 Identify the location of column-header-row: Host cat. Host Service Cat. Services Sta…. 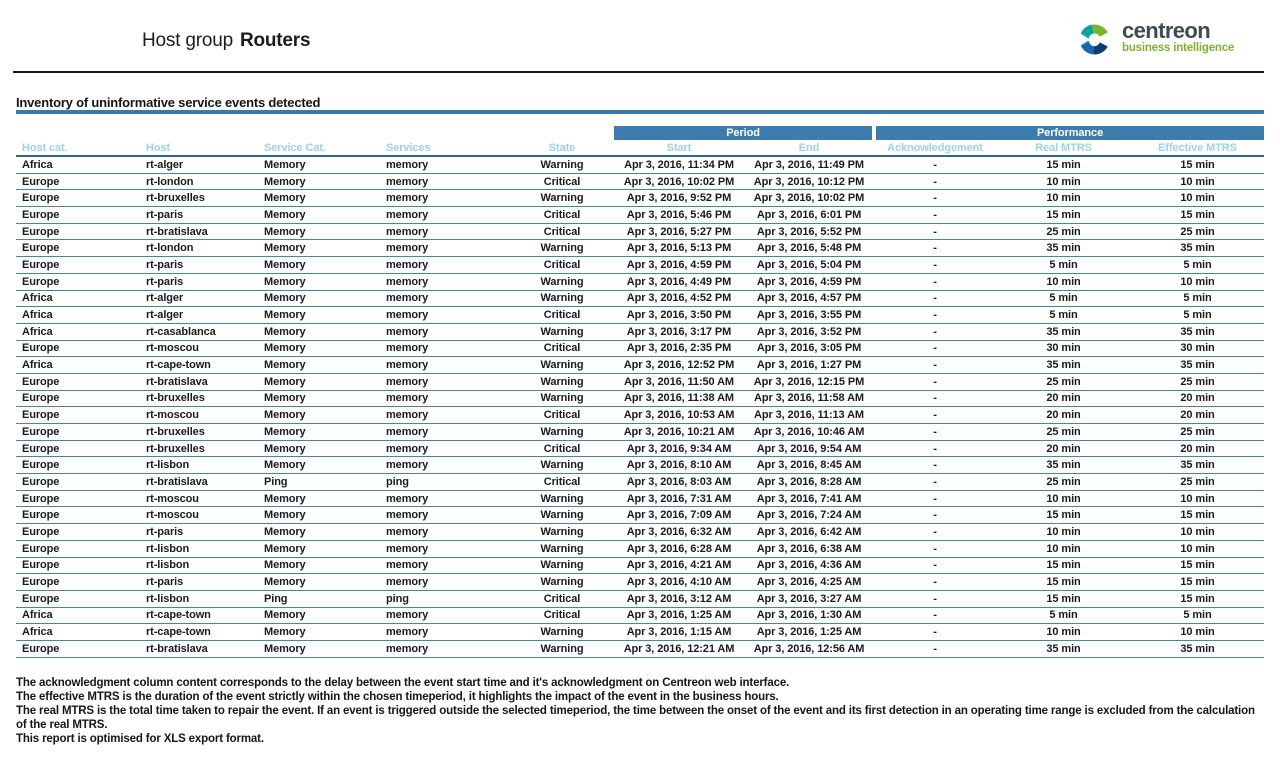
(640, 148).